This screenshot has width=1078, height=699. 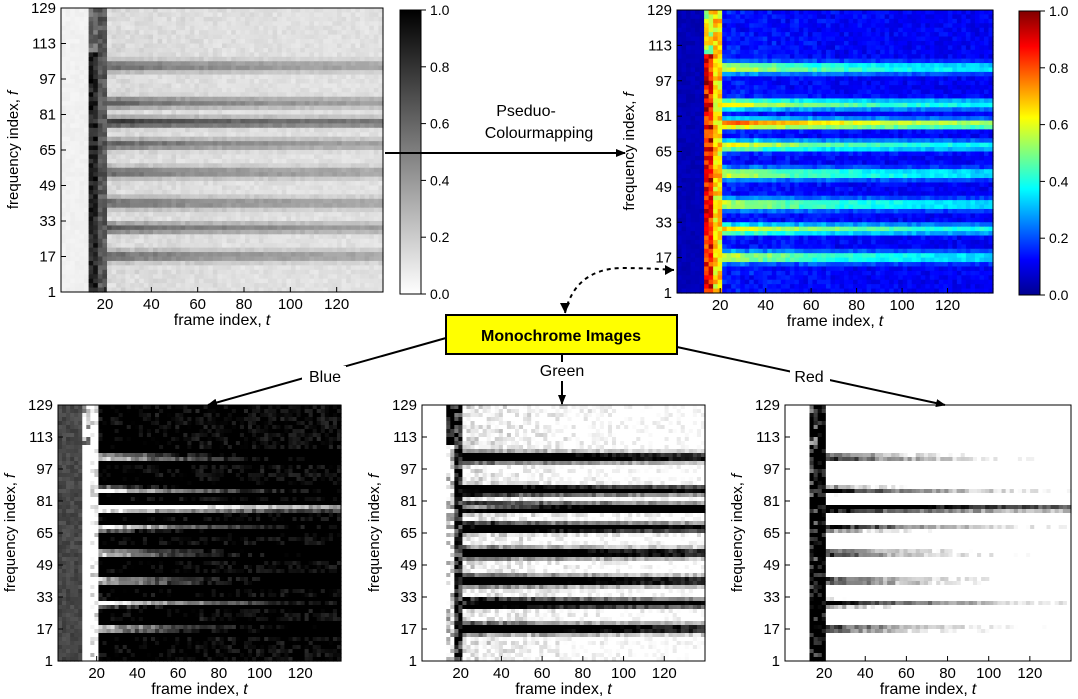 I want to click on red-channel-arrow: Red, so click(x=811, y=377).